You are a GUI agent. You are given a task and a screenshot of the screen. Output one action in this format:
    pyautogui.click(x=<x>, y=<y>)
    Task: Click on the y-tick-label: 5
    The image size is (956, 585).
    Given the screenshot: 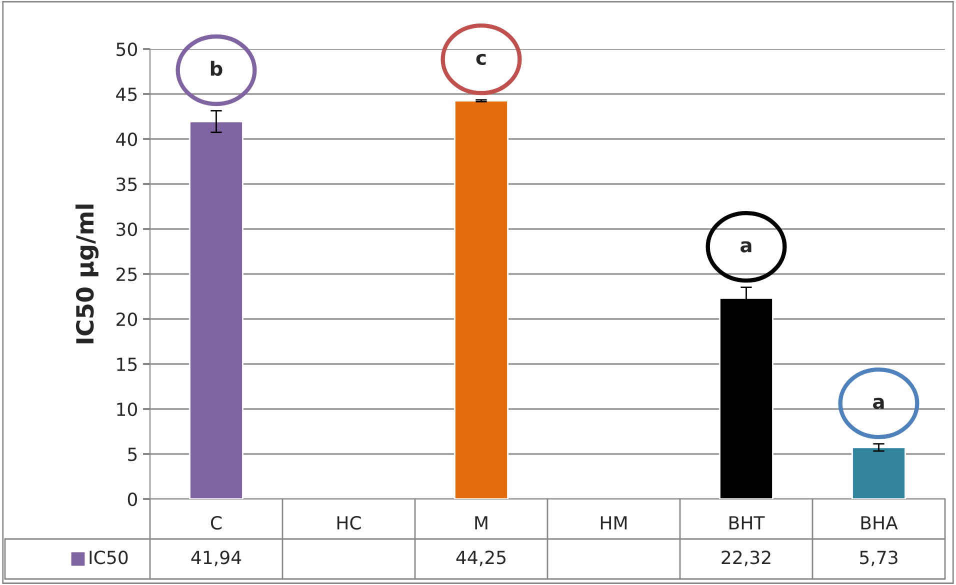 What is the action you would take?
    pyautogui.click(x=132, y=455)
    